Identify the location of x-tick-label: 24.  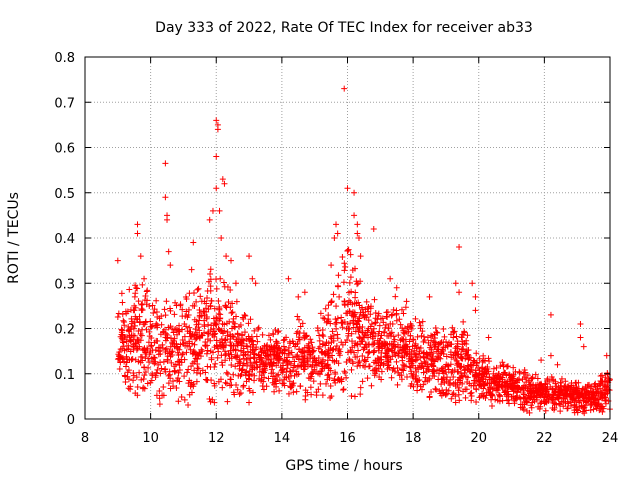
(610, 438).